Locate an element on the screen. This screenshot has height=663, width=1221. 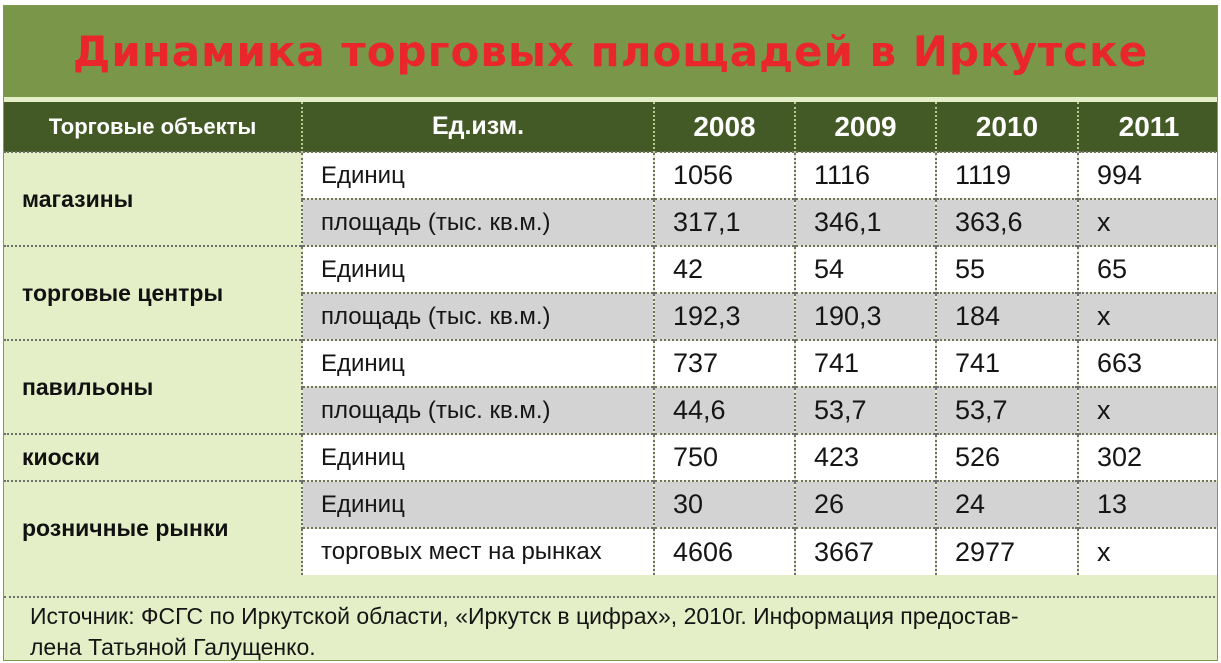
header-year-2011: 2011 is located at coordinates (1147, 127).